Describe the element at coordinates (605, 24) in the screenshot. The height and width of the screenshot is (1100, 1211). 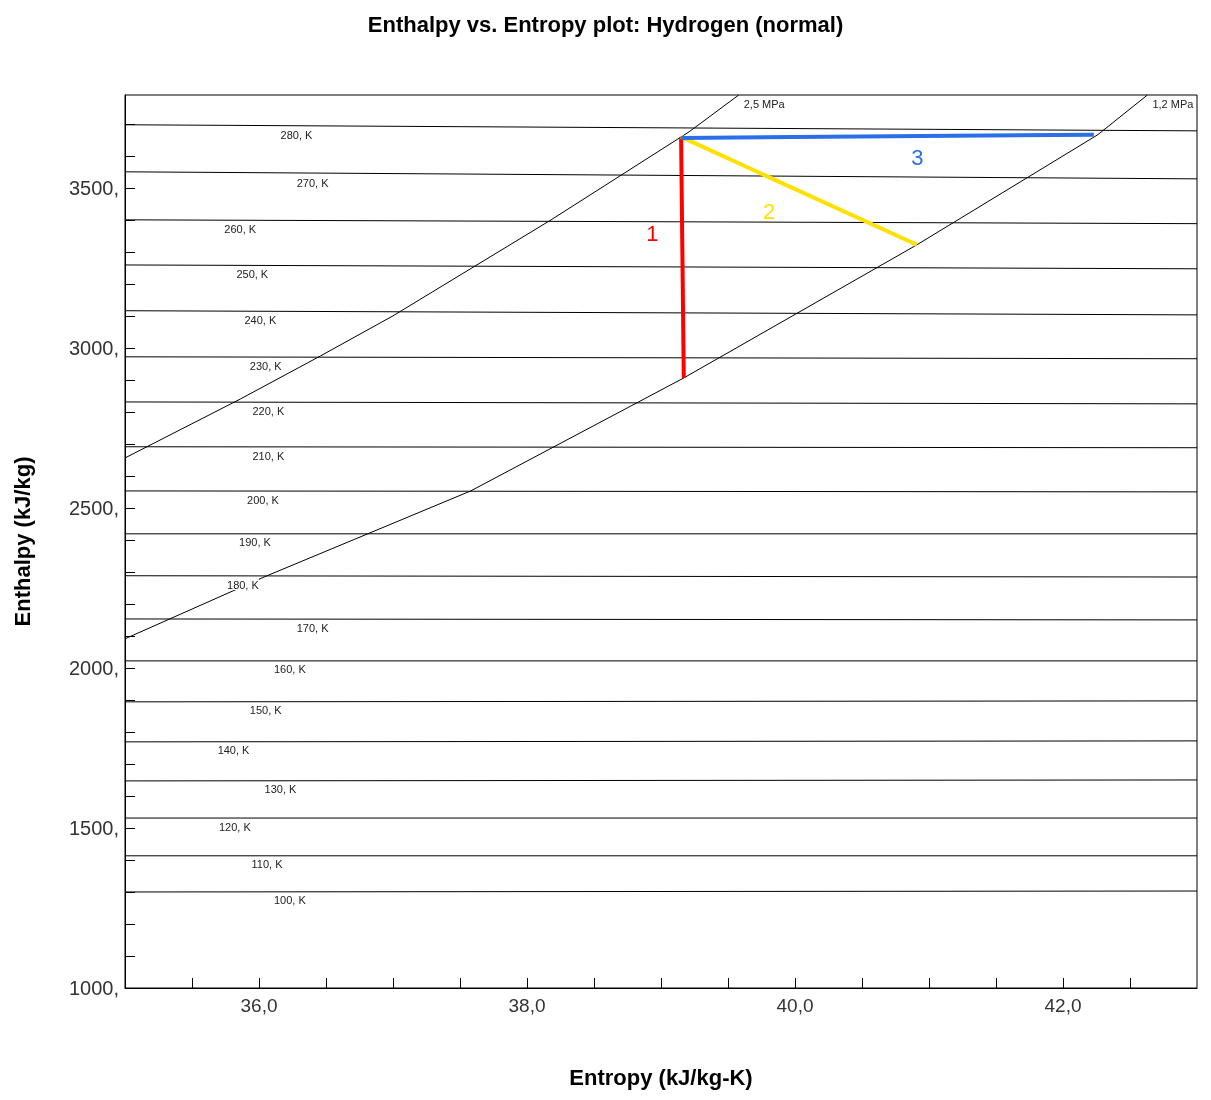
I see `chart-title: Enthalpy vs. Entropy plot: Hydrogen (normal)` at that location.